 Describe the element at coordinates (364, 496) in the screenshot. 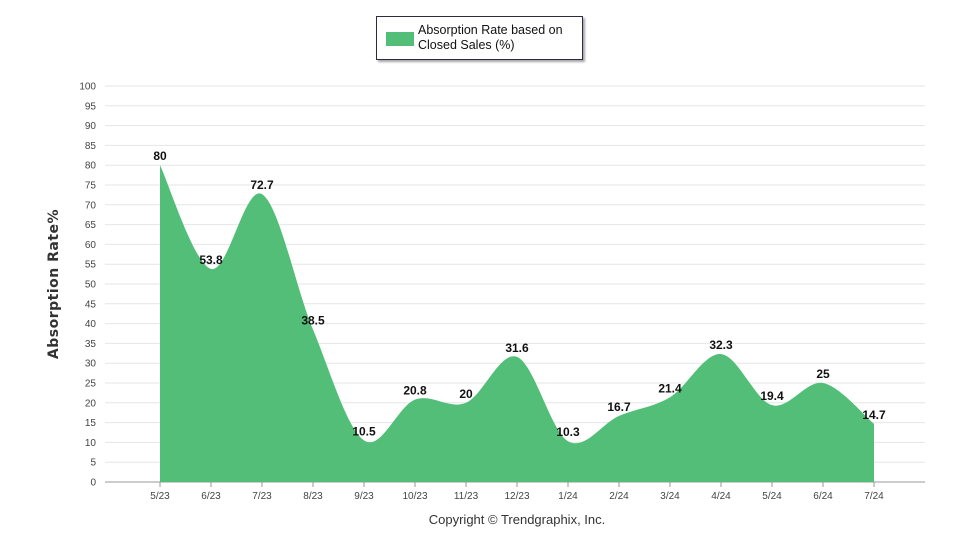

I see `x-tick-label: 9/23` at that location.